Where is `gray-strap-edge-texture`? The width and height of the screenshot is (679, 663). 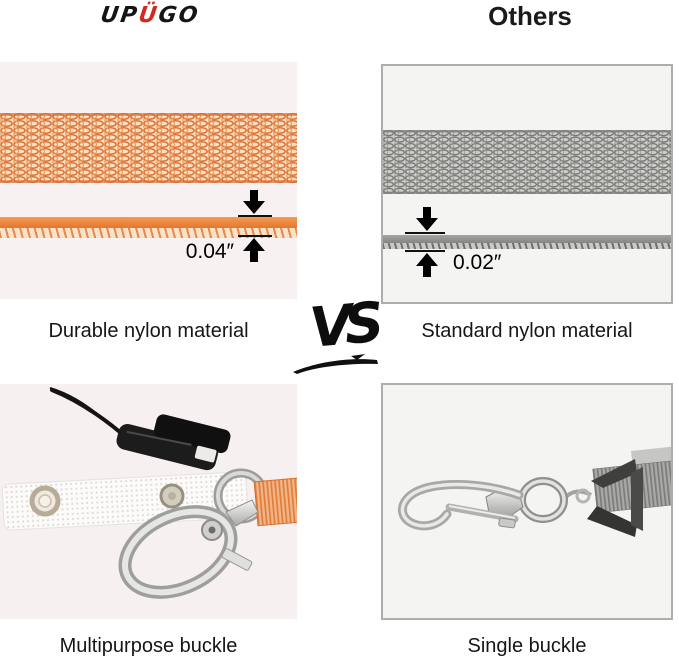
gray-strap-edge-texture is located at coordinates (527, 246).